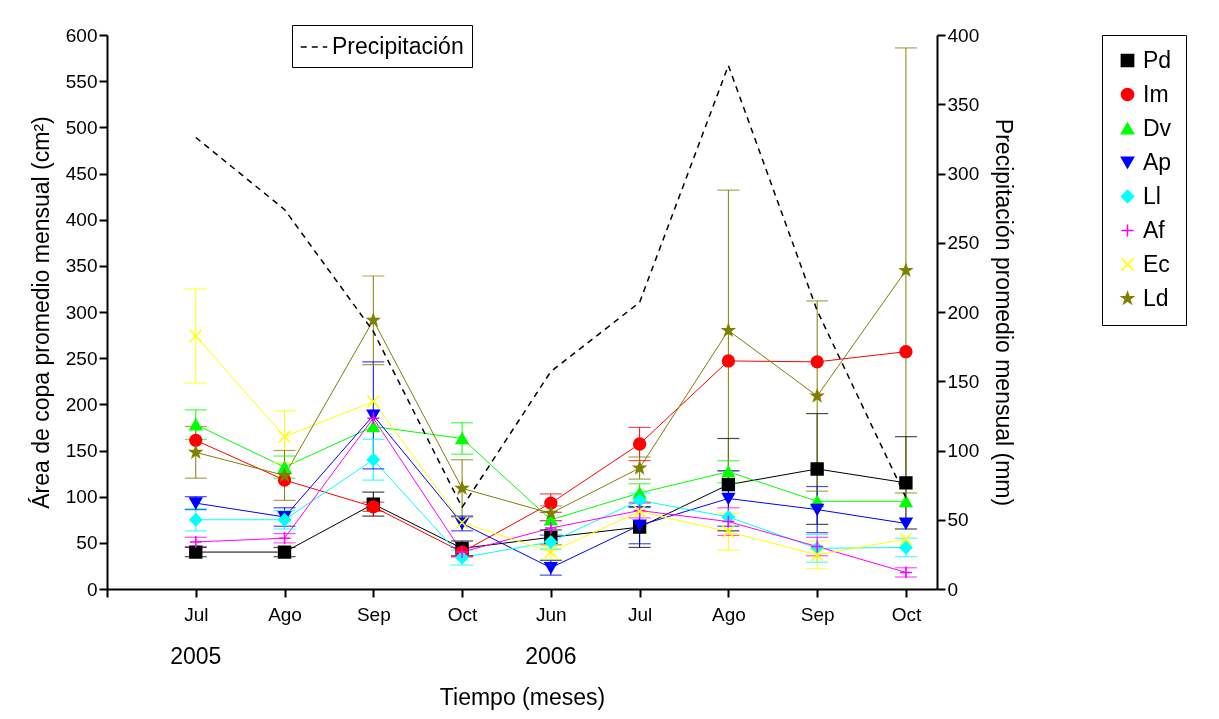 The height and width of the screenshot is (719, 1219). Describe the element at coordinates (963, 450) in the screenshot. I see `y2-tick-label: 100` at that location.